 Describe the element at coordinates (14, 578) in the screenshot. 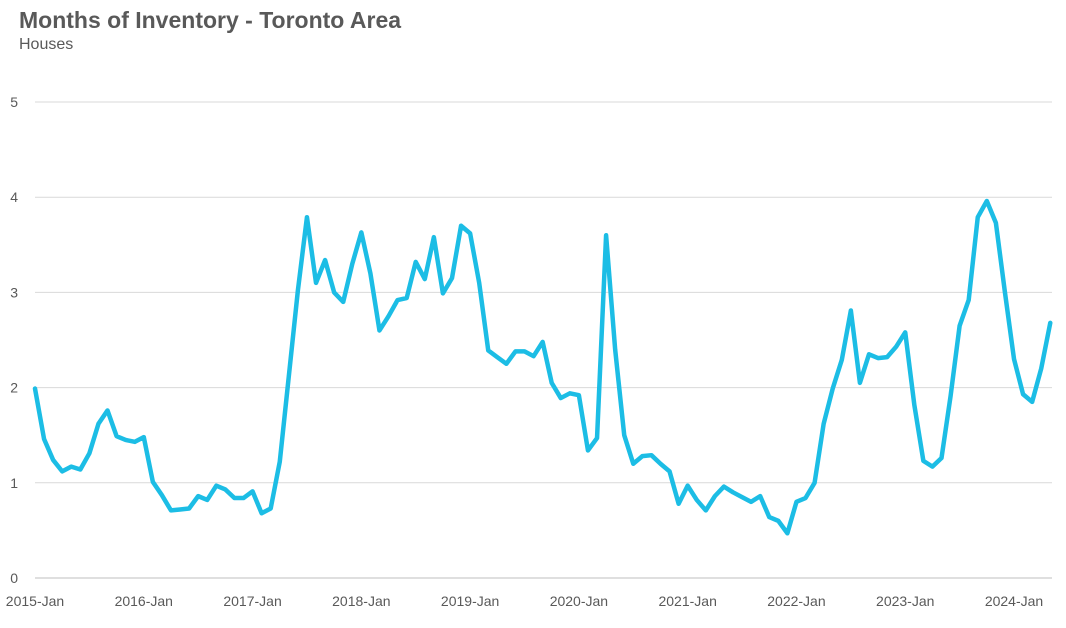

I see `y-tick-label: 0` at that location.